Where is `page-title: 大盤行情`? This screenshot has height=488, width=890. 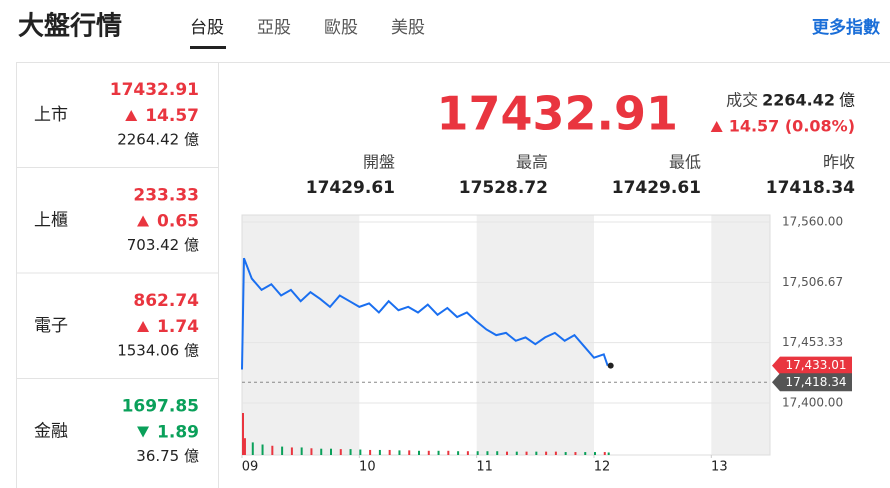
page-title: 大盤行情 is located at coordinates (70, 26).